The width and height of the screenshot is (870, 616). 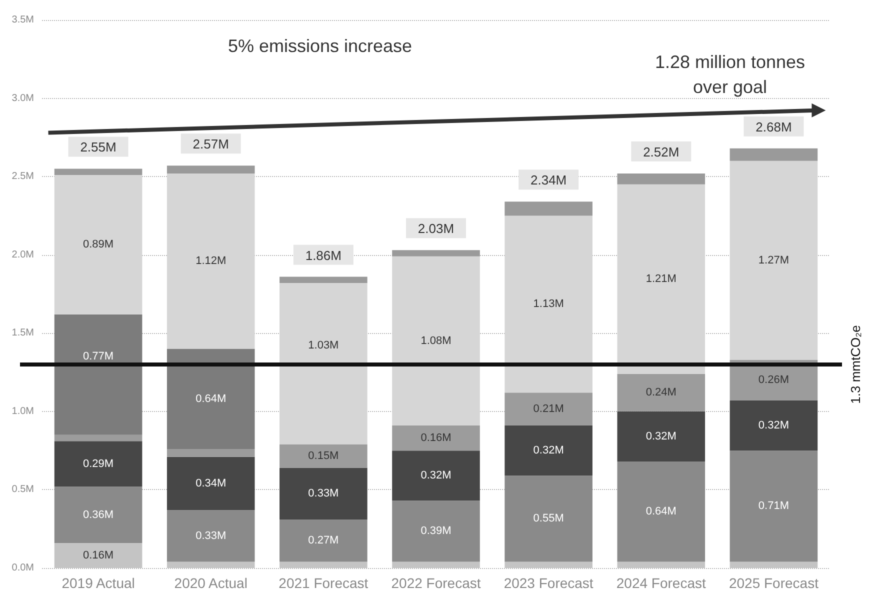 What do you see at coordinates (23, 176) in the screenshot?
I see `y-tick-label: 2.5M` at bounding box center [23, 176].